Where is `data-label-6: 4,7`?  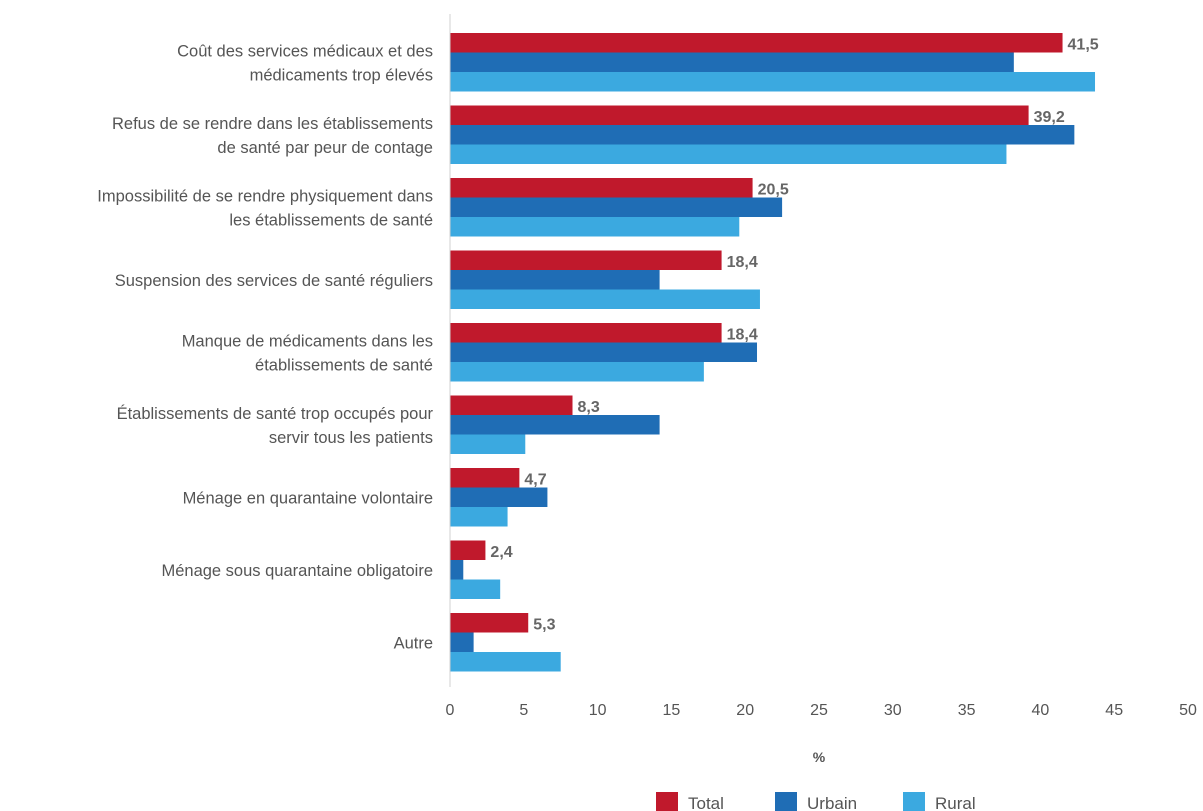 data-label-6: 4,7 is located at coordinates (535, 480).